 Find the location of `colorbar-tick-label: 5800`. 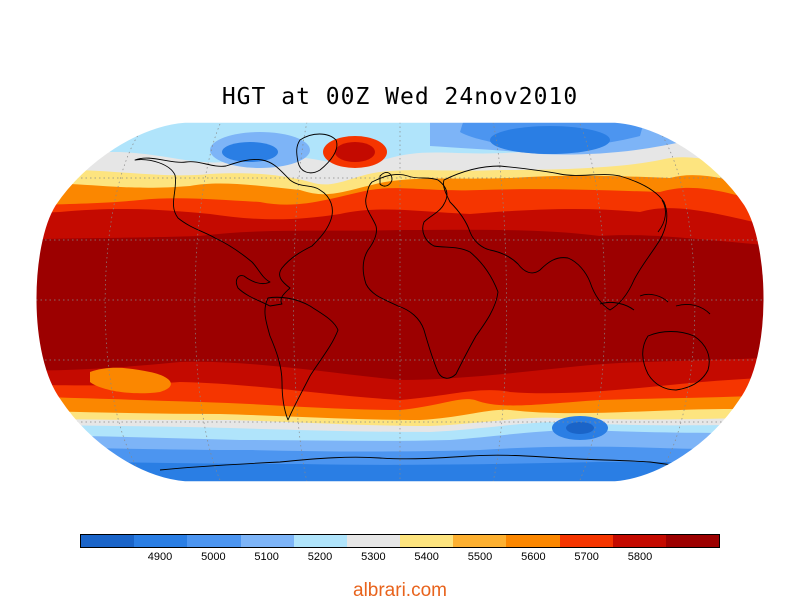

colorbar-tick-label: 5800 is located at coordinates (640, 557).